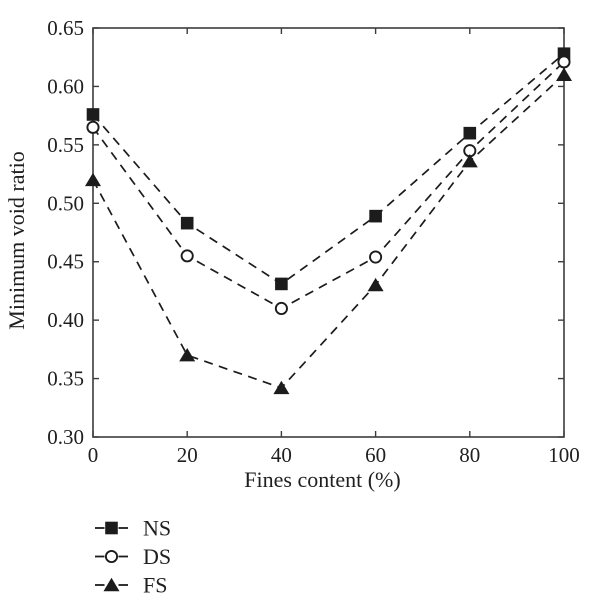  What do you see at coordinates (93, 455) in the screenshot?
I see `x-tick-label: 0` at bounding box center [93, 455].